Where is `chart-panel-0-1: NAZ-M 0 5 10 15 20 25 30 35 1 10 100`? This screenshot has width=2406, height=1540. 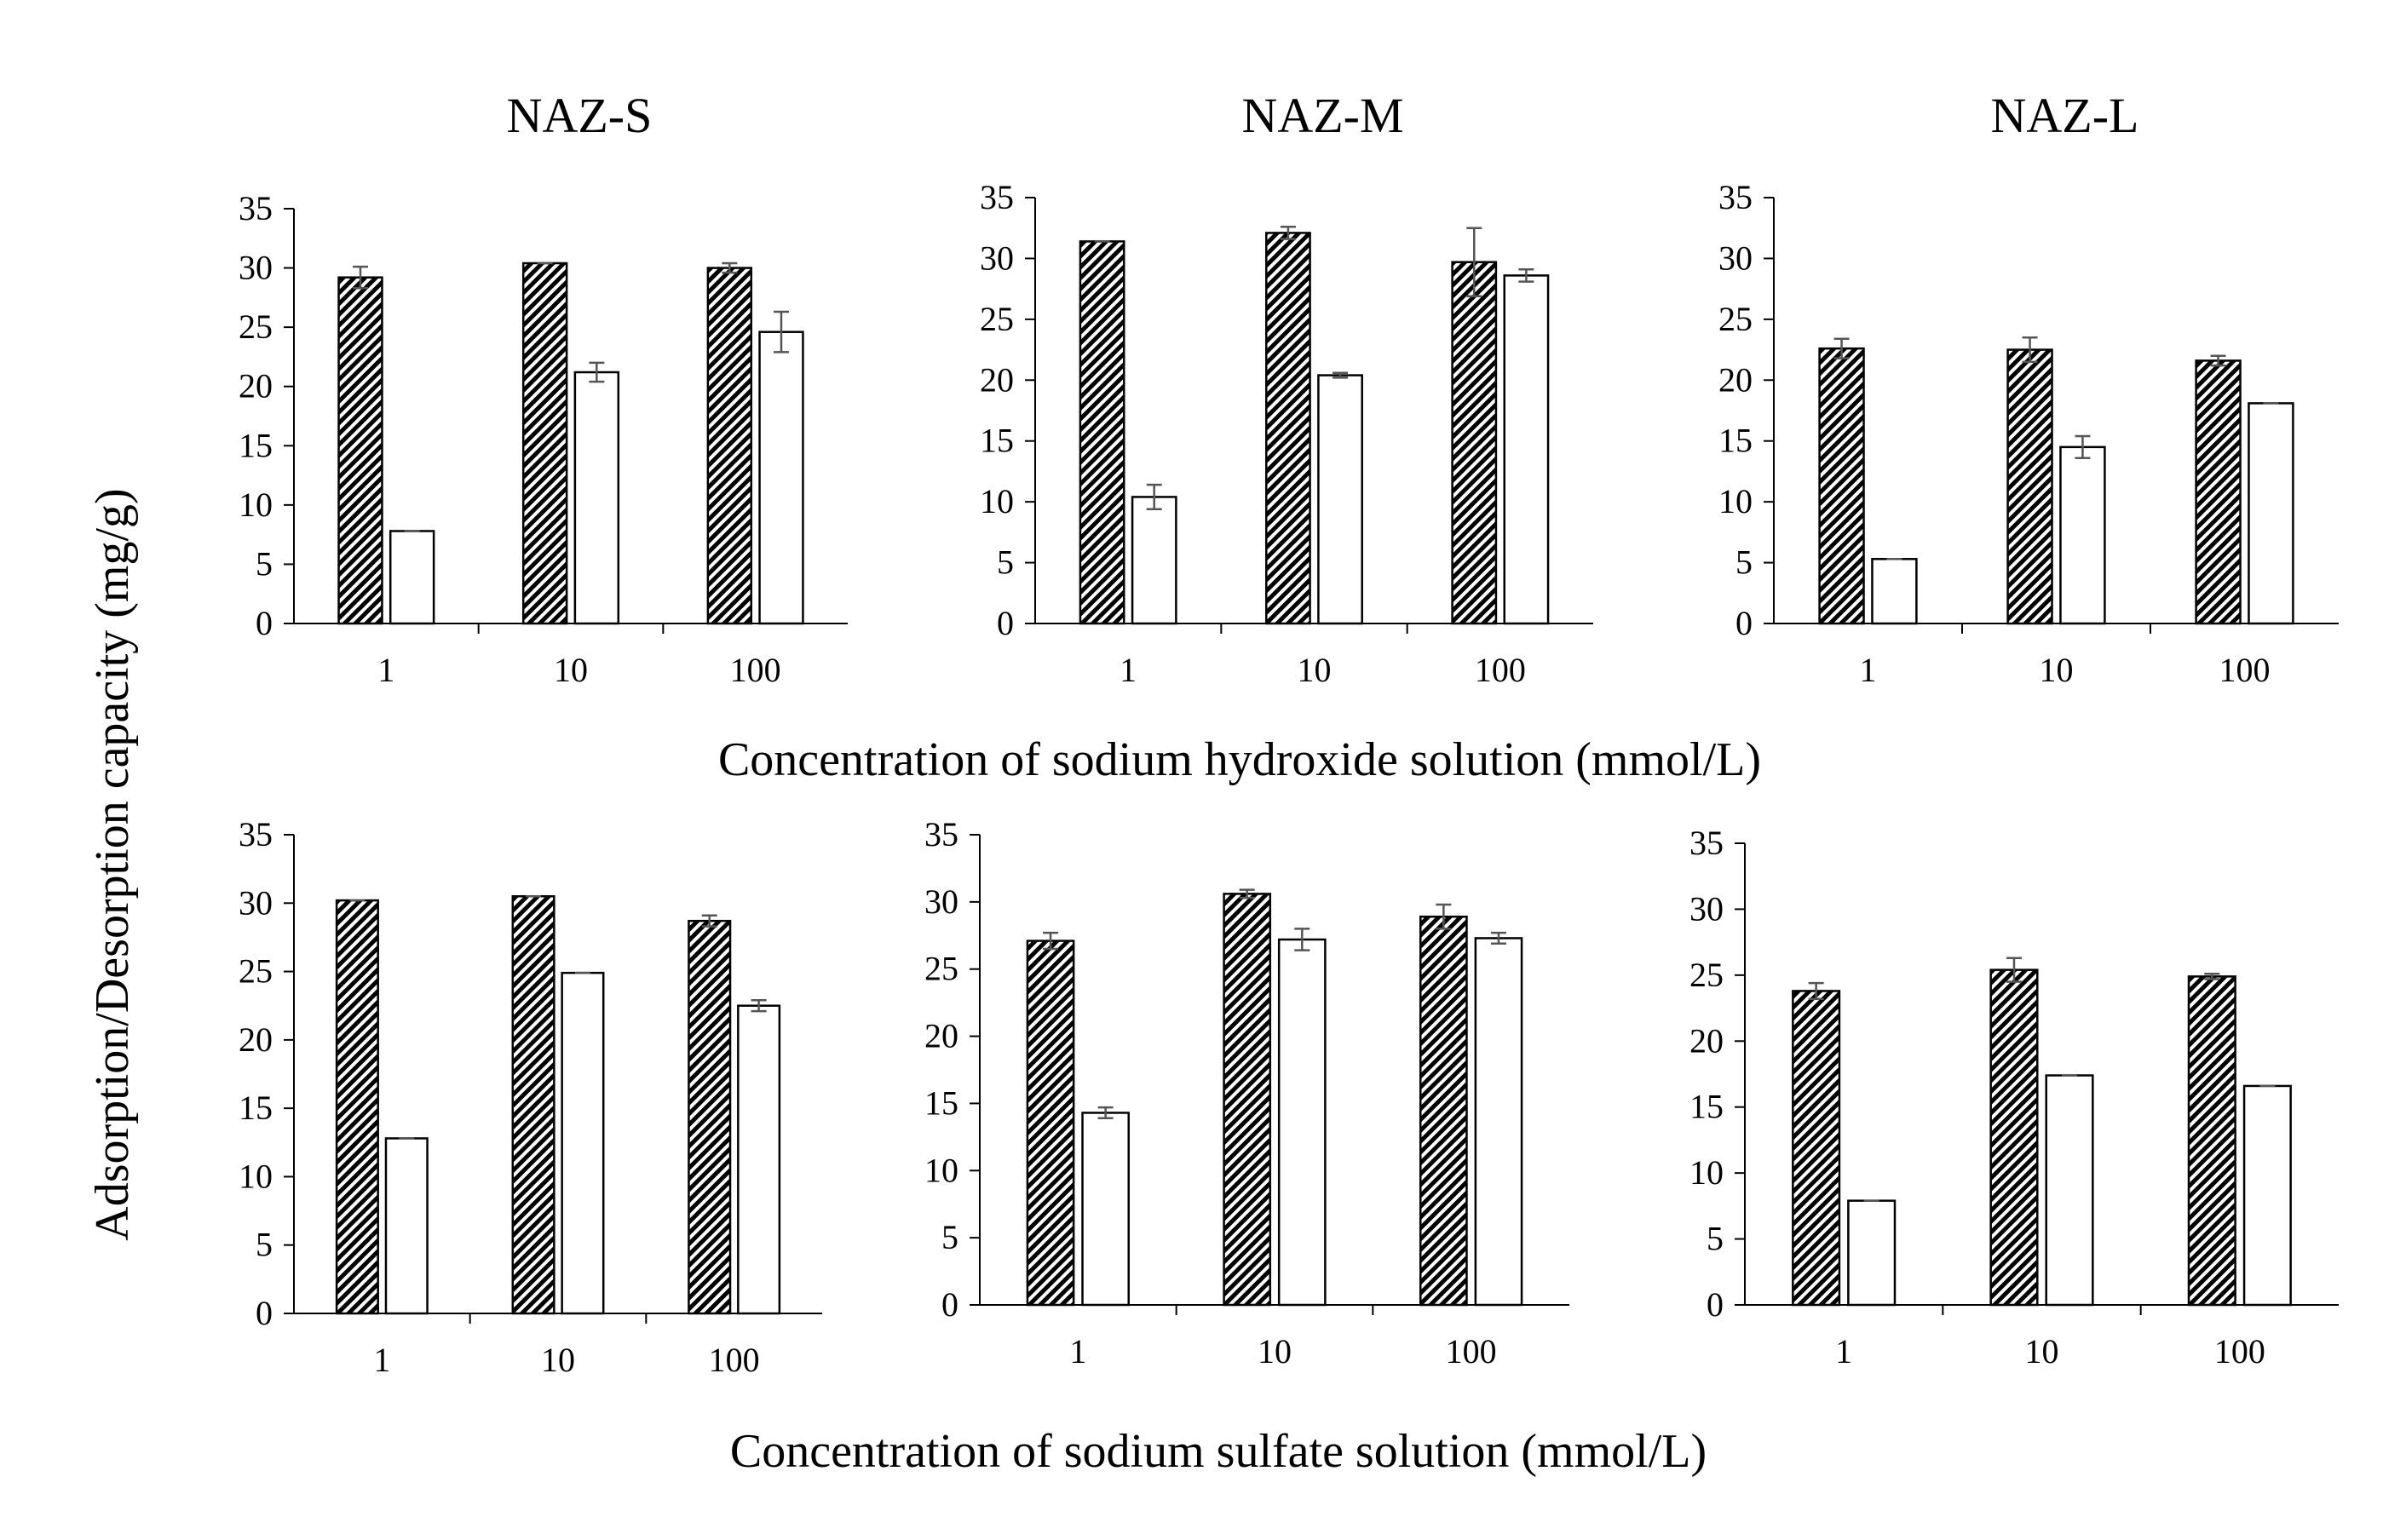 chart-panel-0-1: NAZ-M 0 5 10 15 20 25 30 35 1 10 100 is located at coordinates (1286, 388).